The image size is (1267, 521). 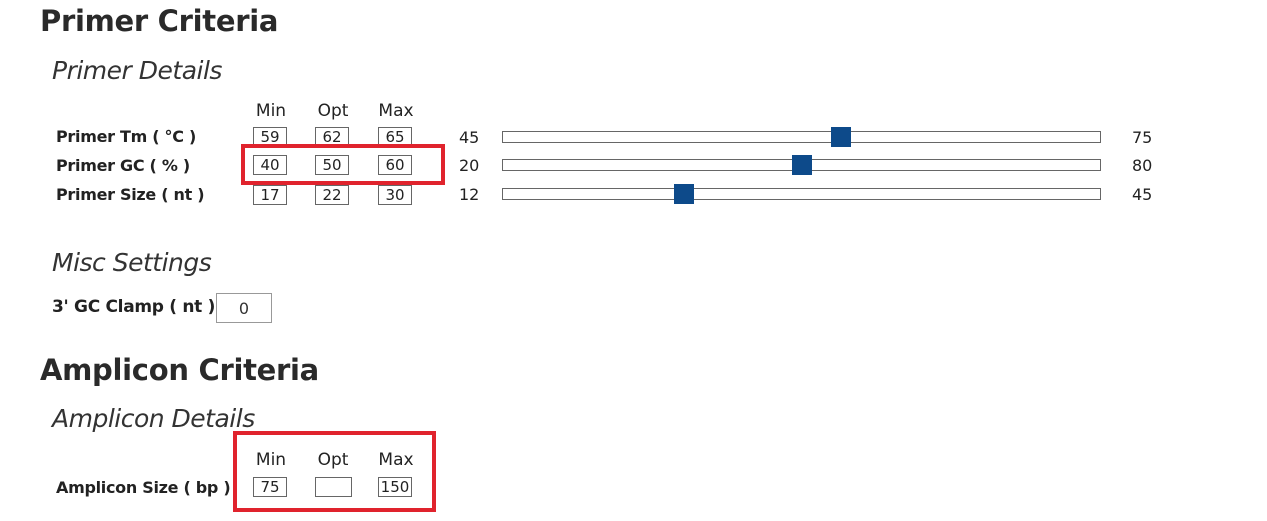 What do you see at coordinates (395, 195) in the screenshot?
I see `primer-size-max-input` at bounding box center [395, 195].